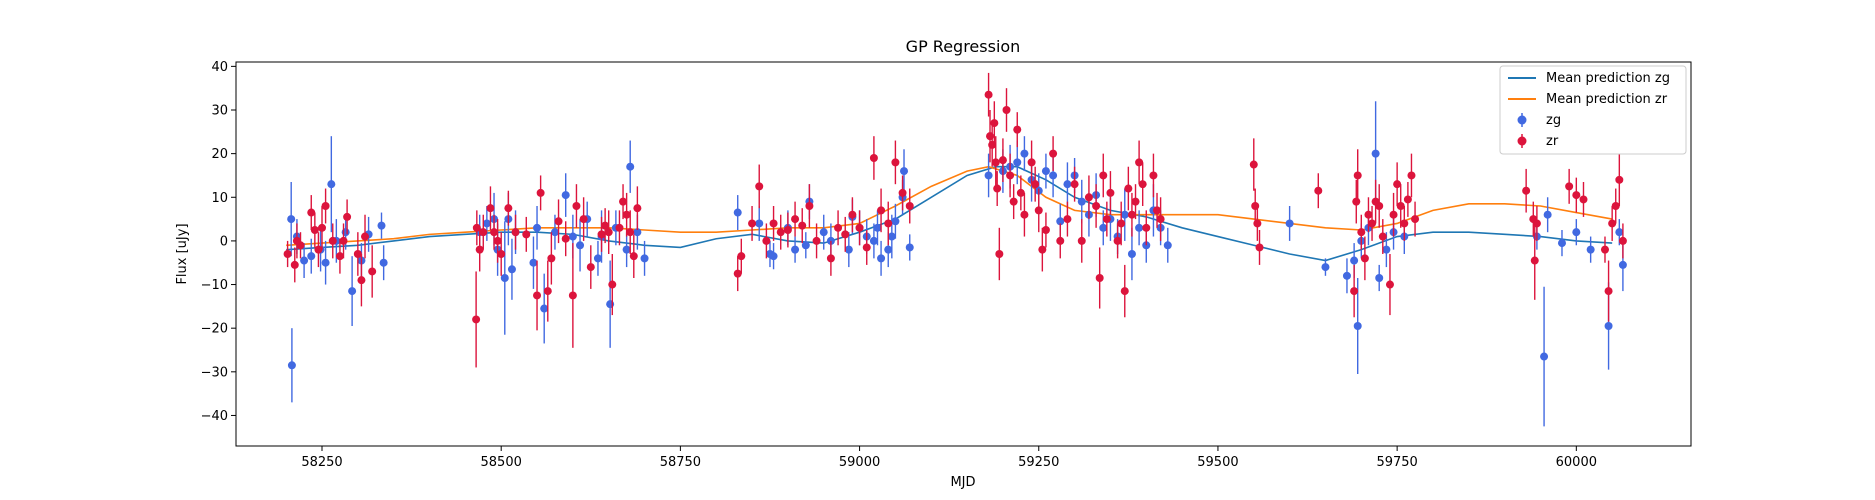  I want to click on y-tick-label: 20, so click(219, 154).